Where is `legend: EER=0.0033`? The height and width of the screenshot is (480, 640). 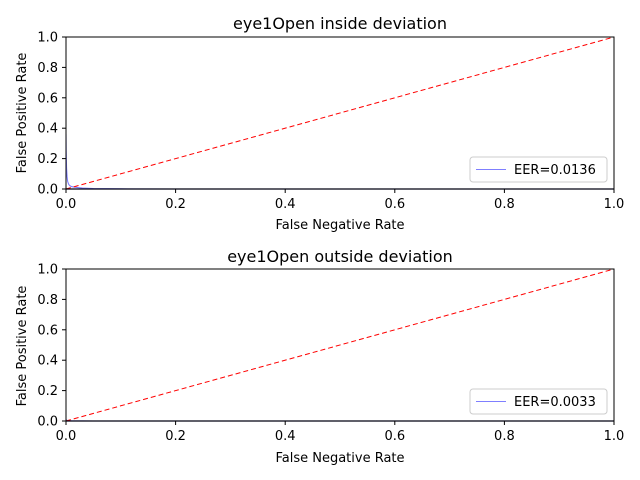
legend: EER=0.0033 is located at coordinates (538, 401).